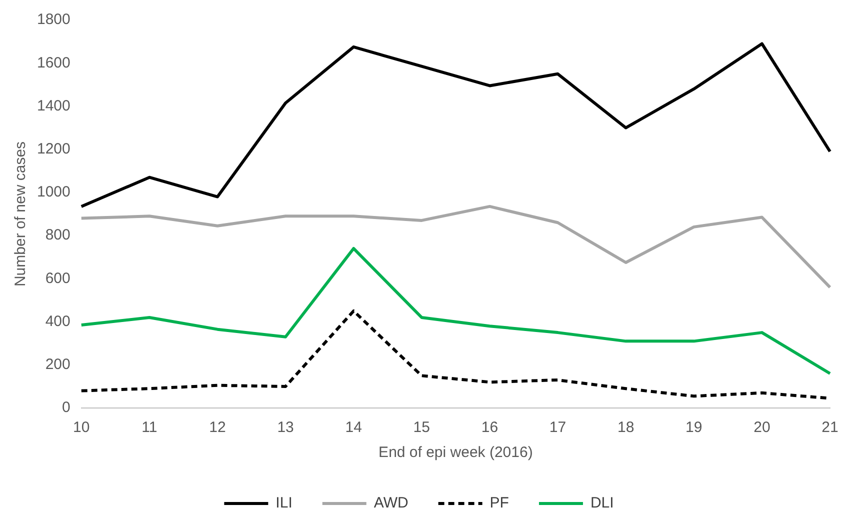  Describe the element at coordinates (81, 427) in the screenshot. I see `x-tick-label: 10` at that location.